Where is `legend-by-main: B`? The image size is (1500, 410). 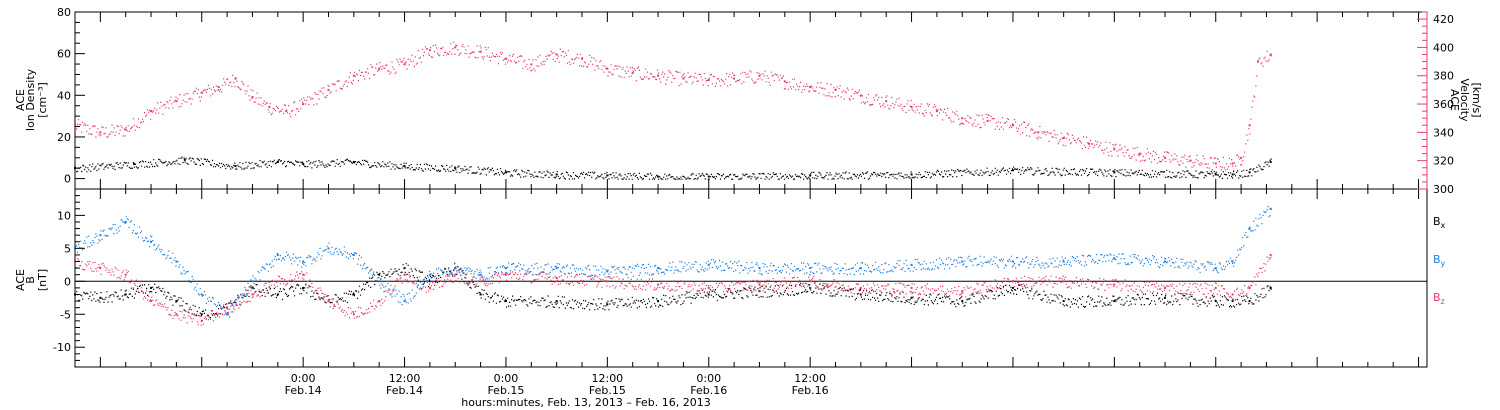
legend-by-main: B is located at coordinates (1437, 259).